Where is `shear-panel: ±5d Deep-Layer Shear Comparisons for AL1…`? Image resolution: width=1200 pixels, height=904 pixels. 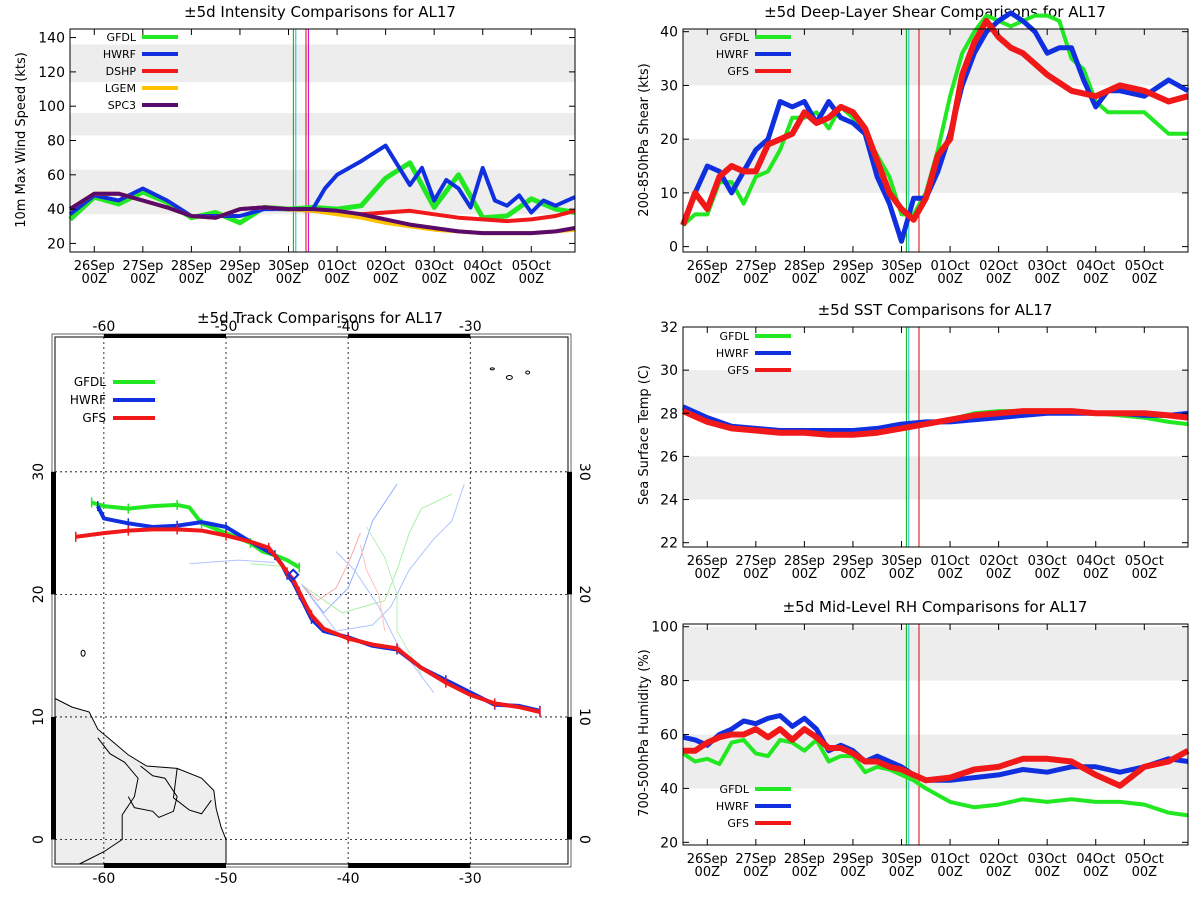
shear-panel: ±5d Deep-Layer Shear Comparisons for AL1… is located at coordinates (913, 145).